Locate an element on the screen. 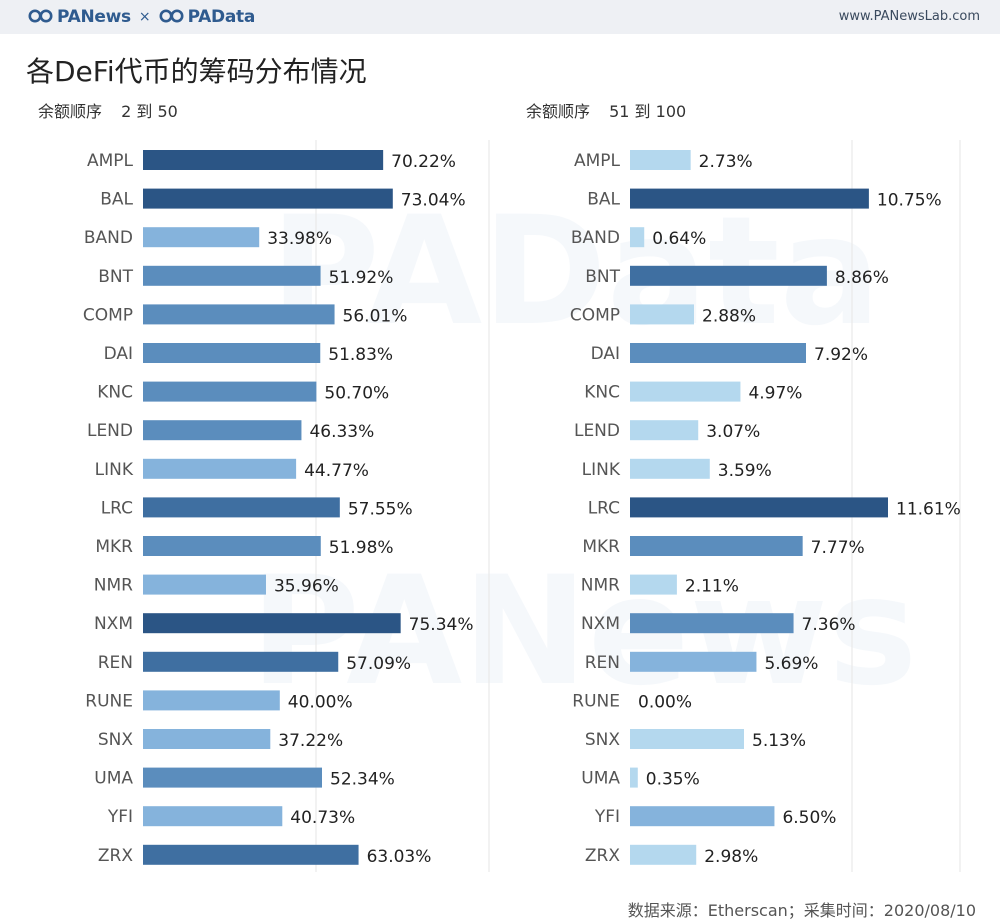 Image resolution: width=1000 pixels, height=923 pixels. left-data-label: 56.01% is located at coordinates (375, 316).